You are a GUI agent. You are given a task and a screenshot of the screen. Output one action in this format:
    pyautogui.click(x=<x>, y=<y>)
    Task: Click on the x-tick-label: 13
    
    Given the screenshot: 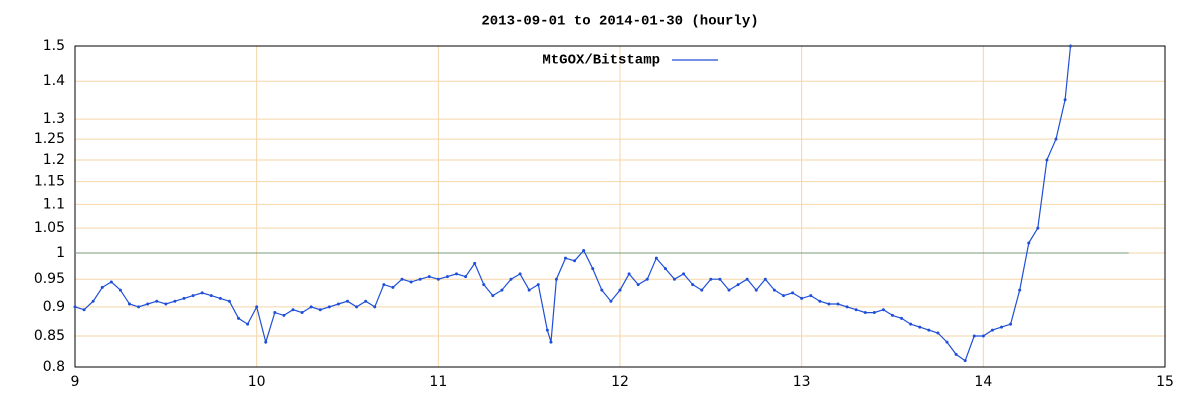 What is the action you would take?
    pyautogui.click(x=802, y=382)
    